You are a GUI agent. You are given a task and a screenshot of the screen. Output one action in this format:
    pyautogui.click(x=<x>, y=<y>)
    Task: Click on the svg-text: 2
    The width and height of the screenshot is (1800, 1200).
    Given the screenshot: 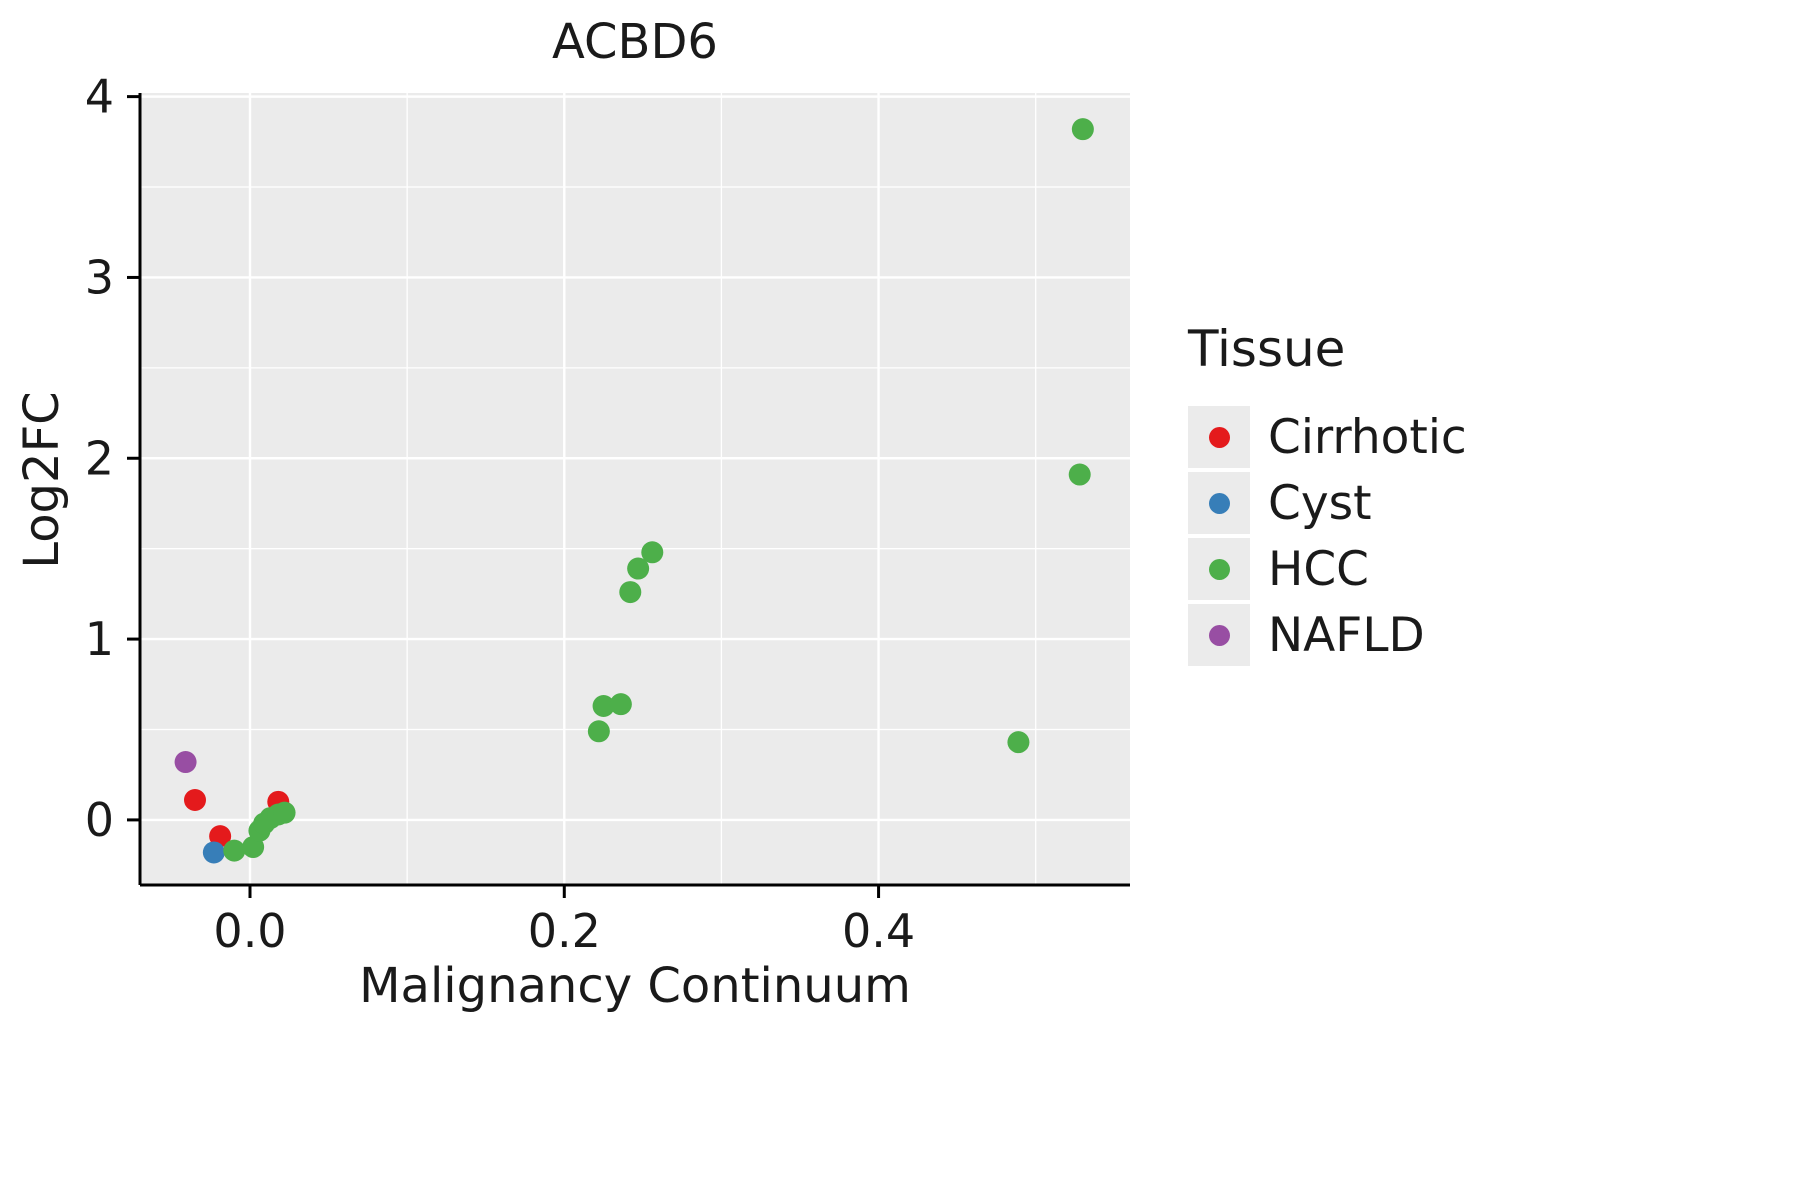 What is the action you would take?
    pyautogui.click(x=99, y=458)
    